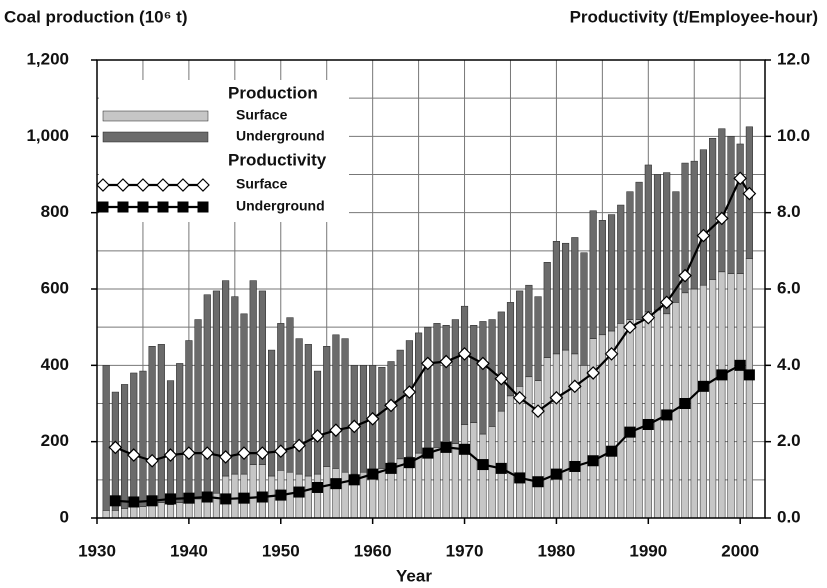 The height and width of the screenshot is (588, 827). What do you see at coordinates (55, 287) in the screenshot?
I see `y-tick-label: 600` at bounding box center [55, 287].